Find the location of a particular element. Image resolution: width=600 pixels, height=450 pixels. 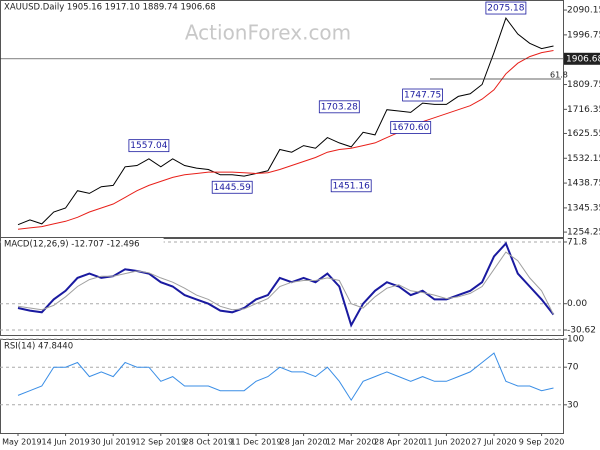

annotation-label: 1670.60 is located at coordinates (410, 128).